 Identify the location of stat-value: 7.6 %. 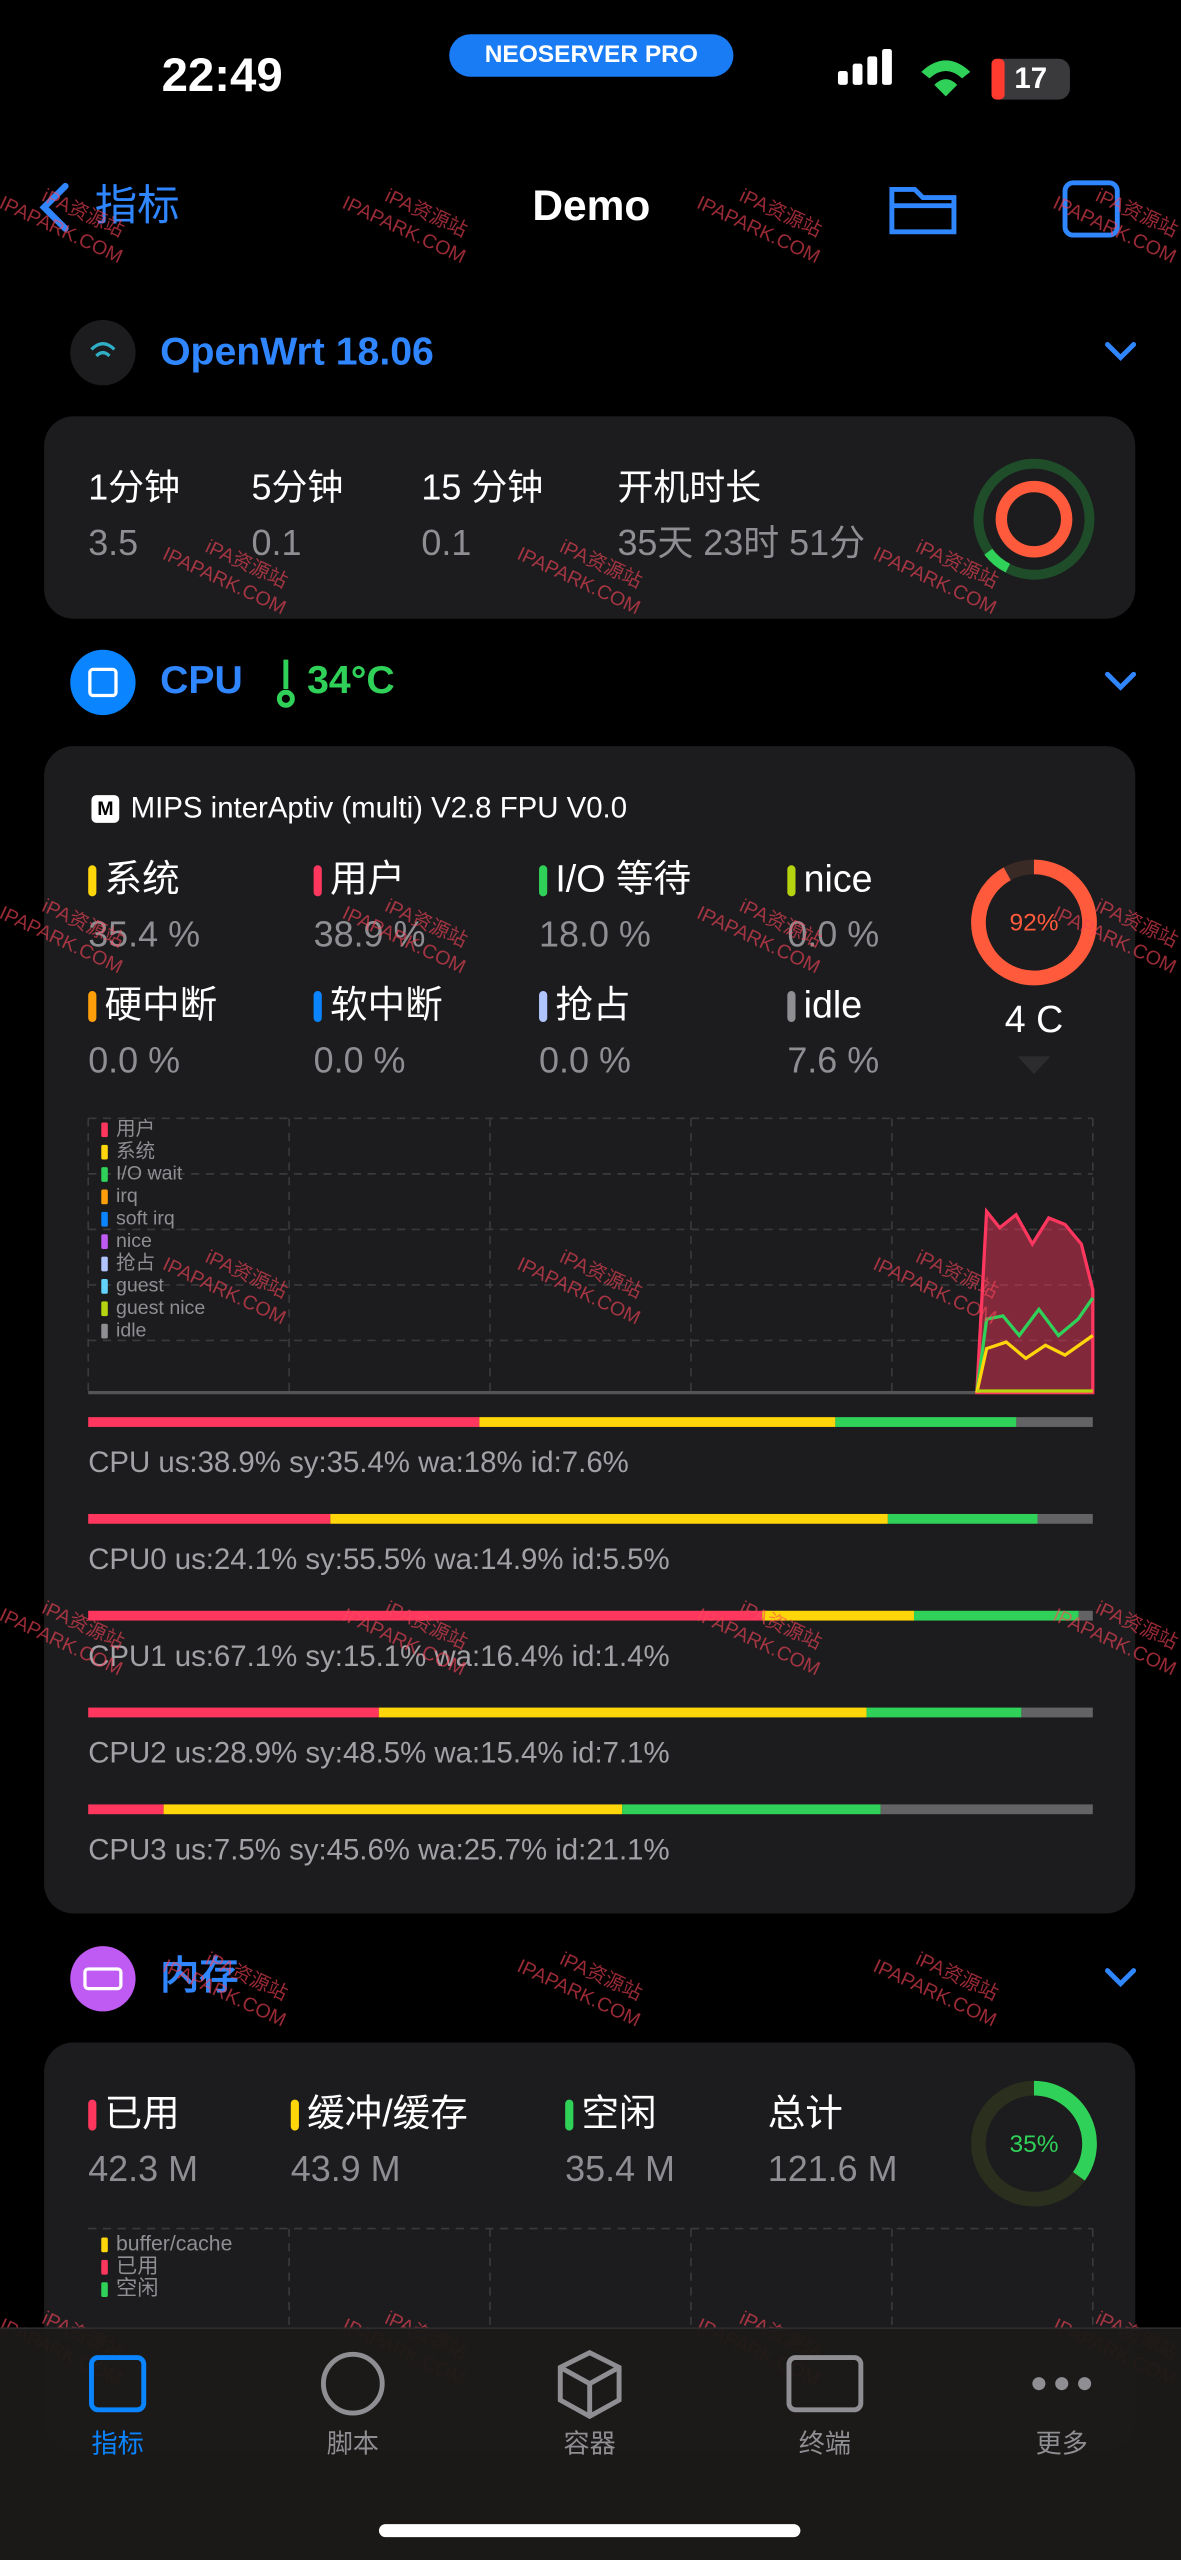
(833, 1059).